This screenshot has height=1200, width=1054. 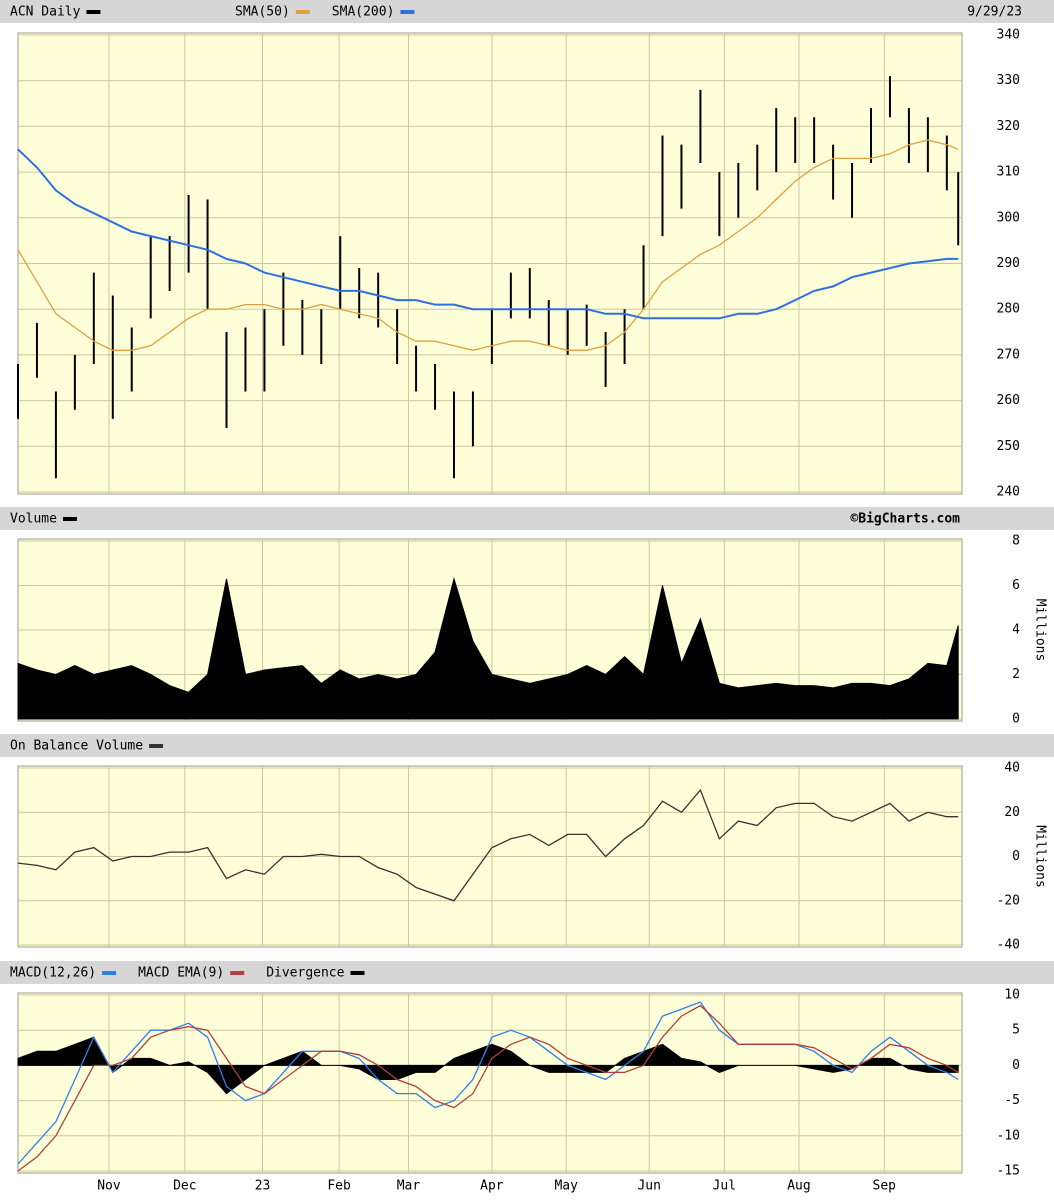 What do you see at coordinates (1008, 354) in the screenshot?
I see `y-tick-label: 270` at bounding box center [1008, 354].